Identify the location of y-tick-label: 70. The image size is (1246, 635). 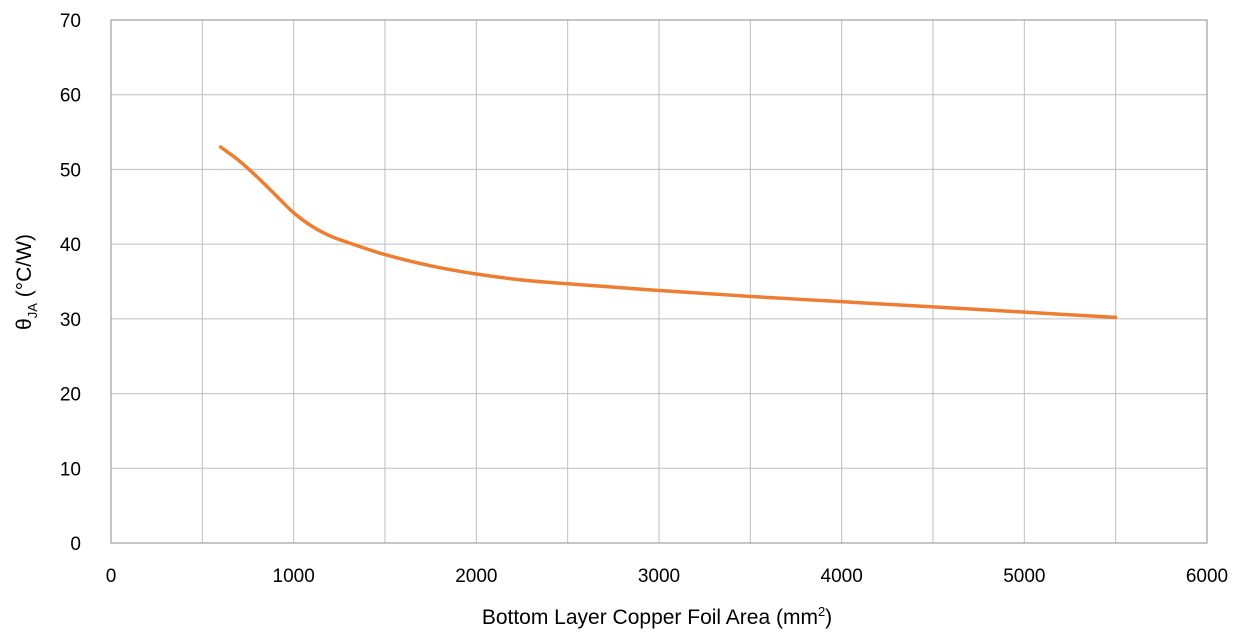
(70, 21).